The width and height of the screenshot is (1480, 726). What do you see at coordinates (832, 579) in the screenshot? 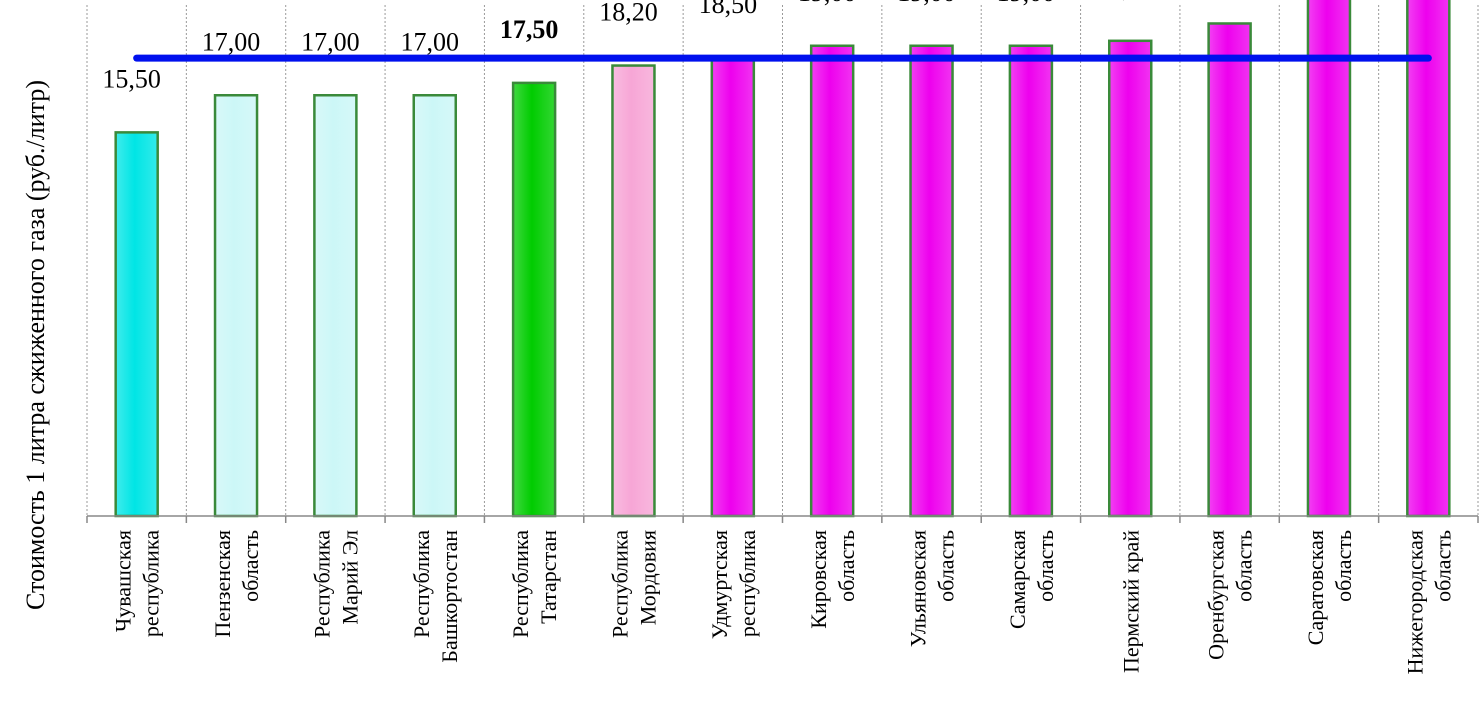
I see `category-label: Кировская область` at bounding box center [832, 579].